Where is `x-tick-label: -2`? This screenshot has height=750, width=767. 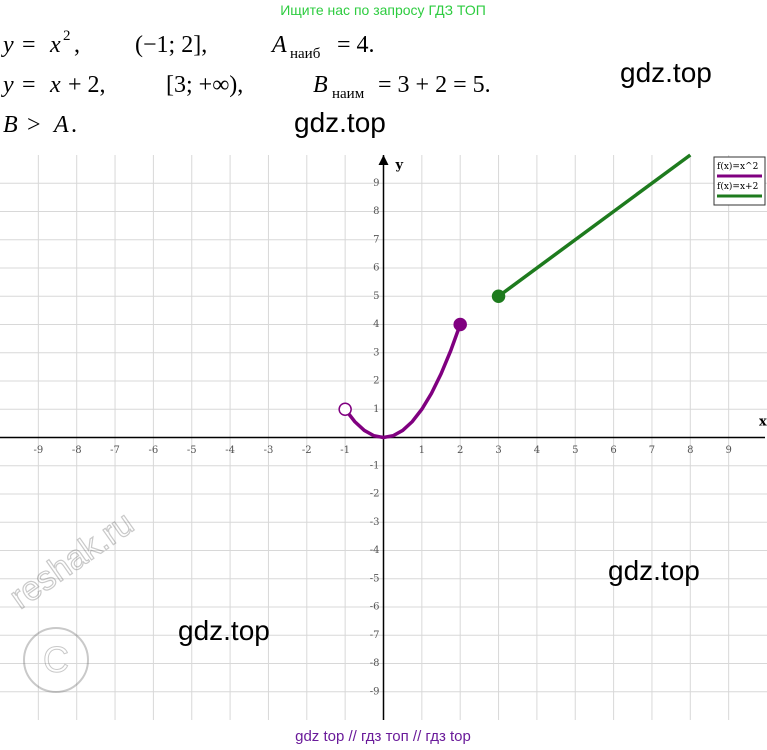
x-tick-label: -2 is located at coordinates (307, 450).